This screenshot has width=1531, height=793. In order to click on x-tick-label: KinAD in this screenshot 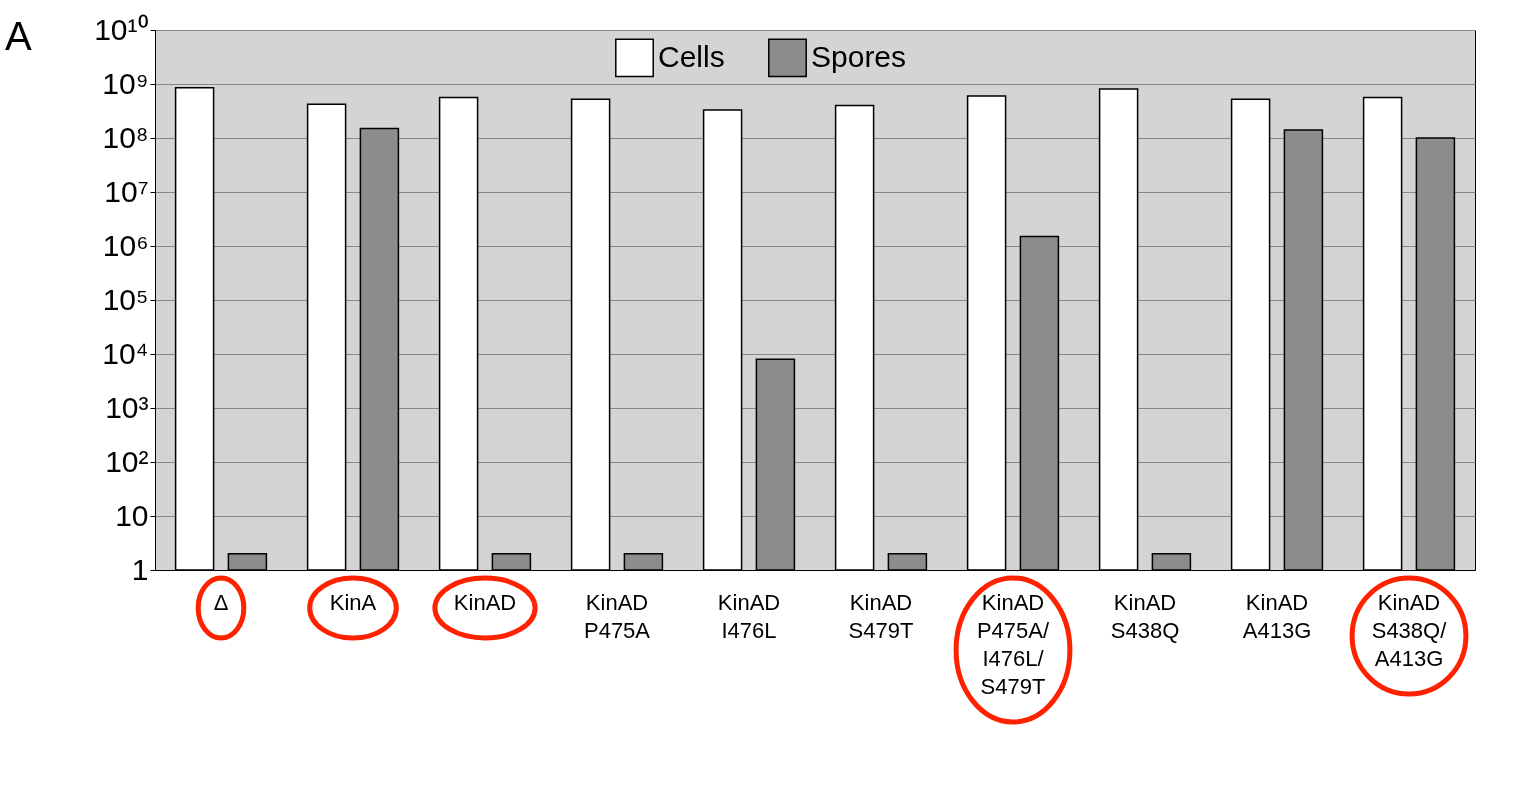, I will do `click(485, 602)`.